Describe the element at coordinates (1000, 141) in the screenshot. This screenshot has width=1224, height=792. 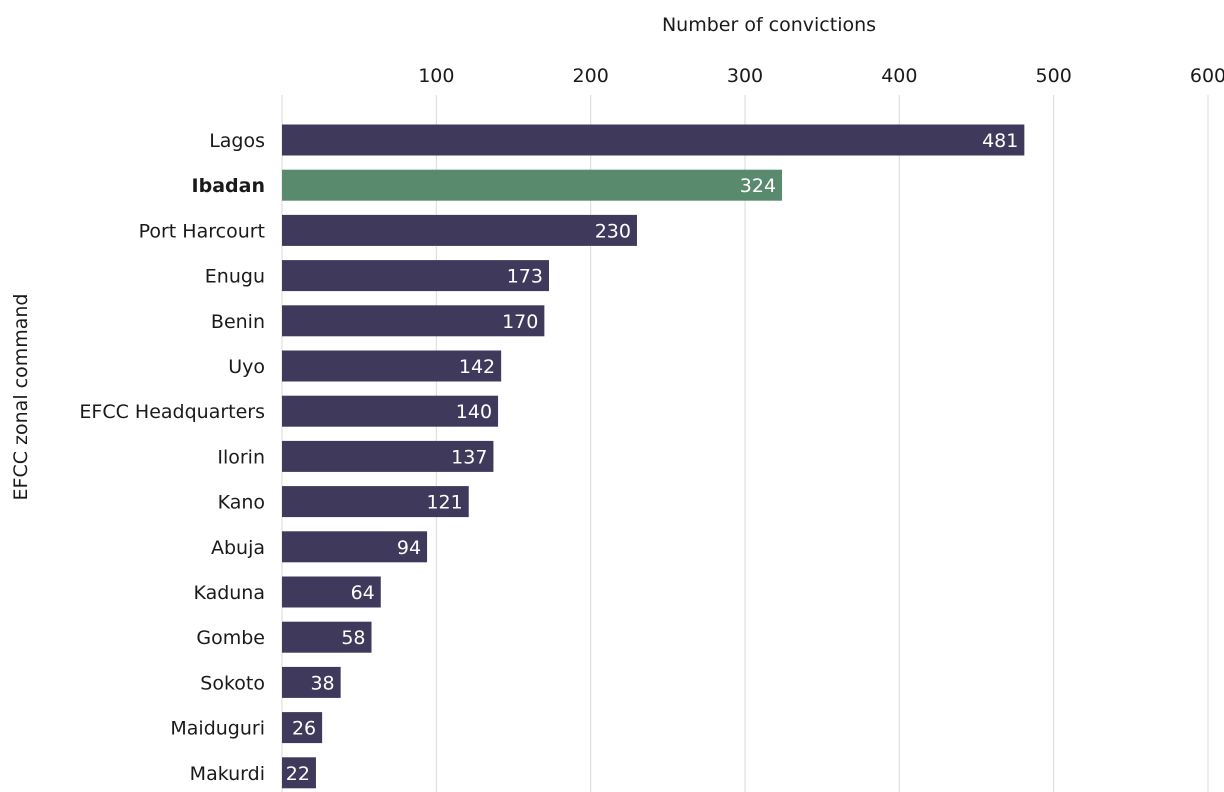
I see `data-label: 481` at that location.